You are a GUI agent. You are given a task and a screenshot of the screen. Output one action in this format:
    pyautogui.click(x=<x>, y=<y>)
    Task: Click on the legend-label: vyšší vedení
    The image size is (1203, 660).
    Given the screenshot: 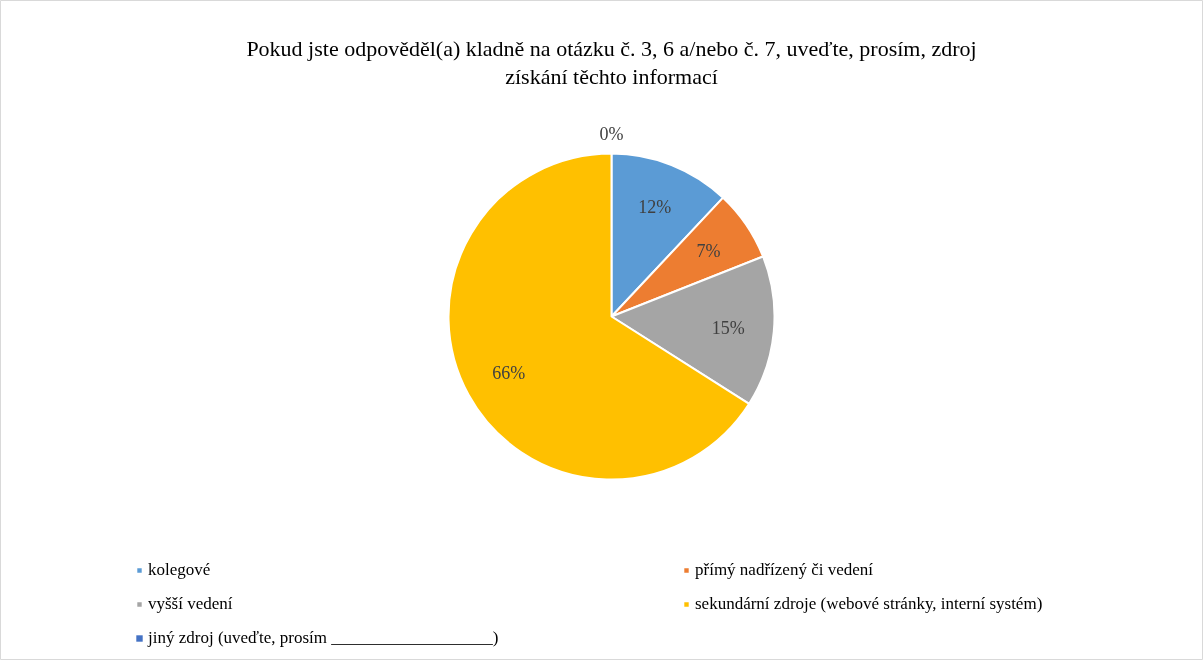 What is the action you would take?
    pyautogui.click(x=191, y=604)
    